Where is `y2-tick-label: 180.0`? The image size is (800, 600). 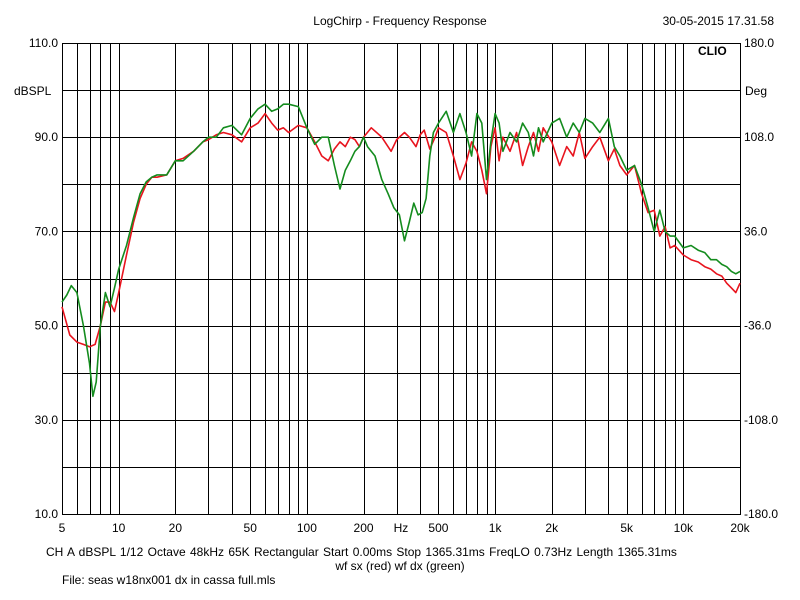
y2-tick-label: 180.0 is located at coordinates (759, 43).